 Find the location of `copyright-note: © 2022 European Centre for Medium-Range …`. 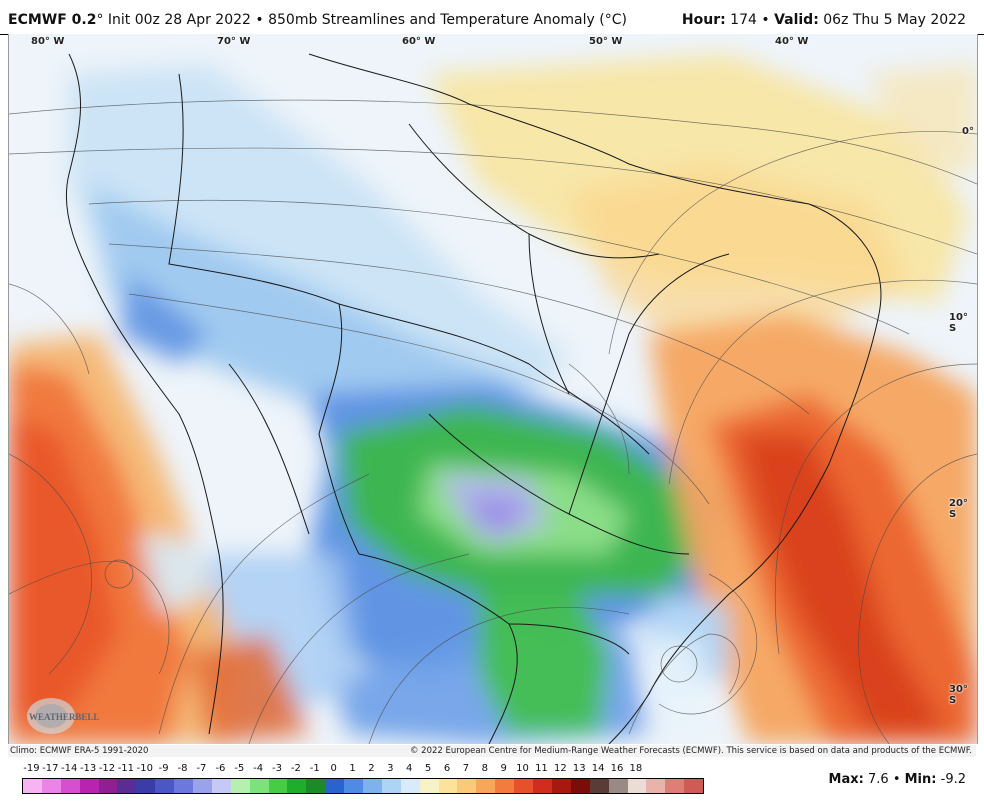

copyright-note: © 2022 European Centre for Medium-Range … is located at coordinates (690, 751).